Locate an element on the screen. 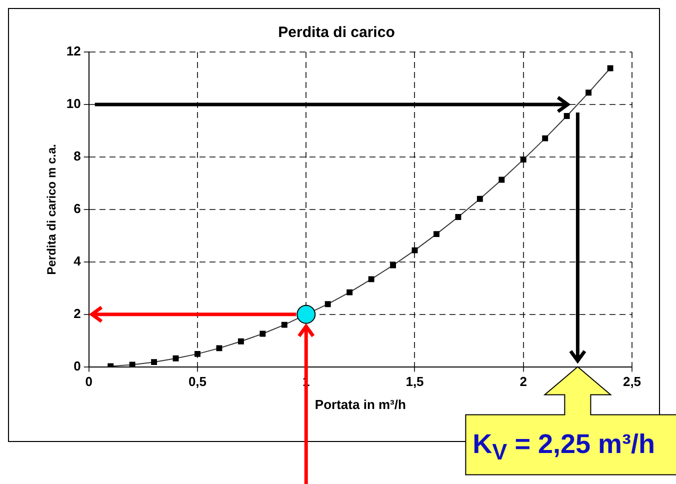 This screenshot has height=484, width=676. y-tick-label: 10 is located at coordinates (73, 104).